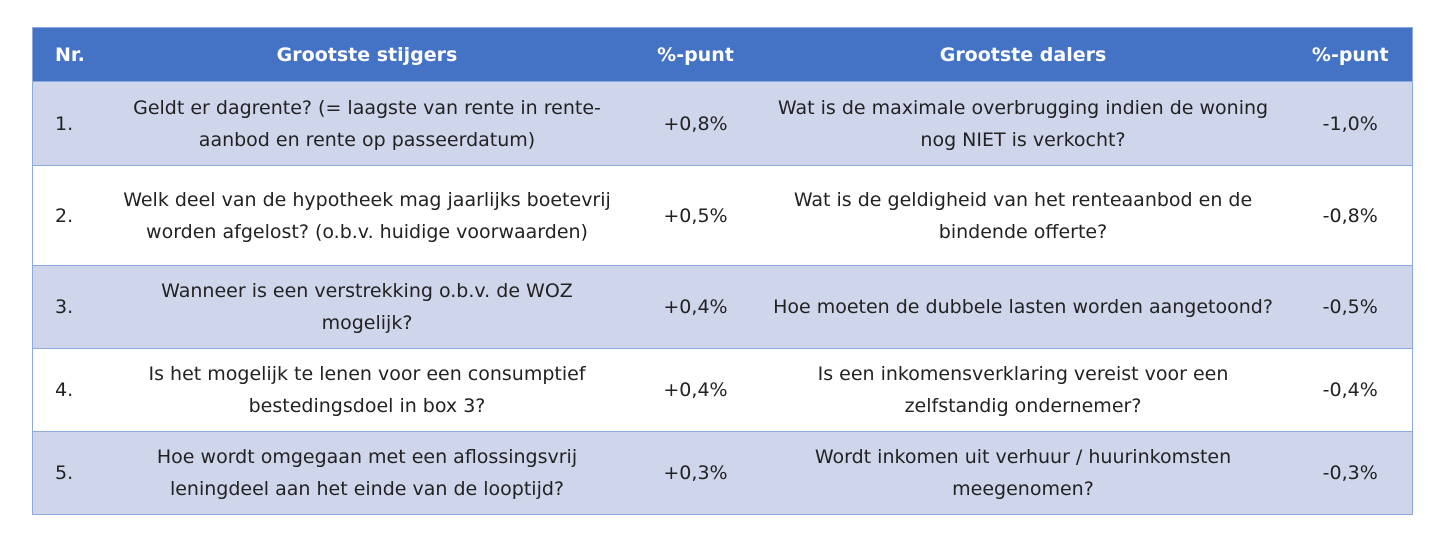 The image size is (1440, 542). I want to click on row-number: 1., so click(66, 123).